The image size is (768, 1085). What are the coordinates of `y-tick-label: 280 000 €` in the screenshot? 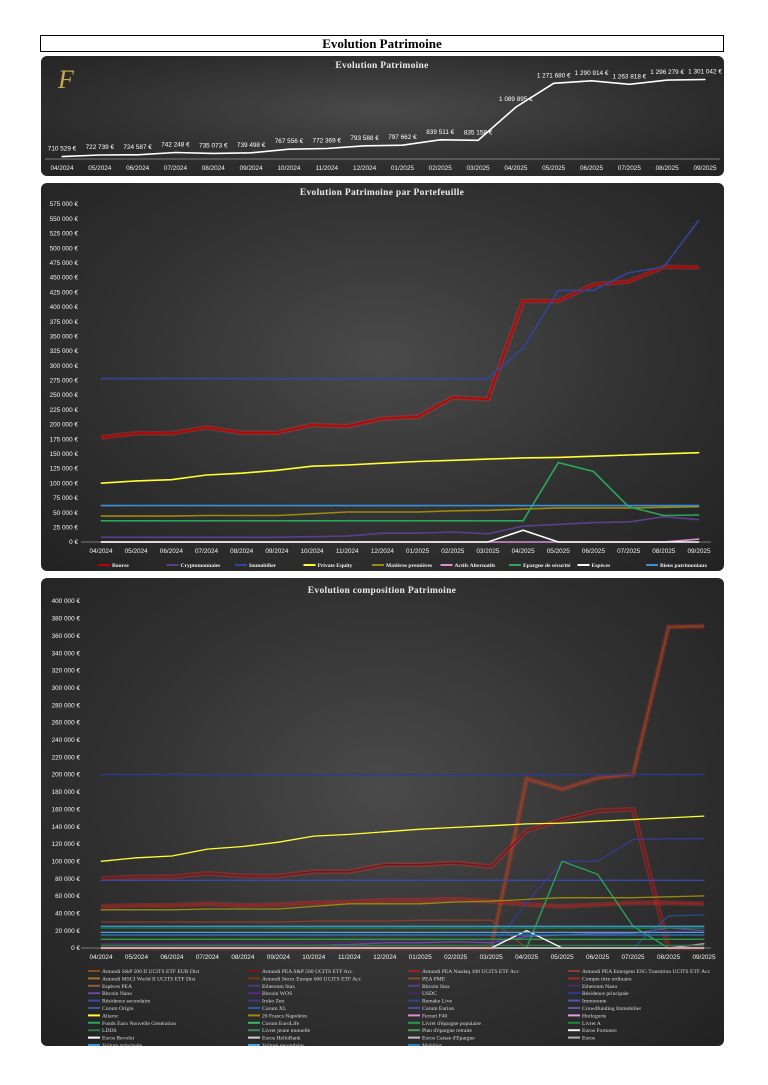 It's located at (66, 705).